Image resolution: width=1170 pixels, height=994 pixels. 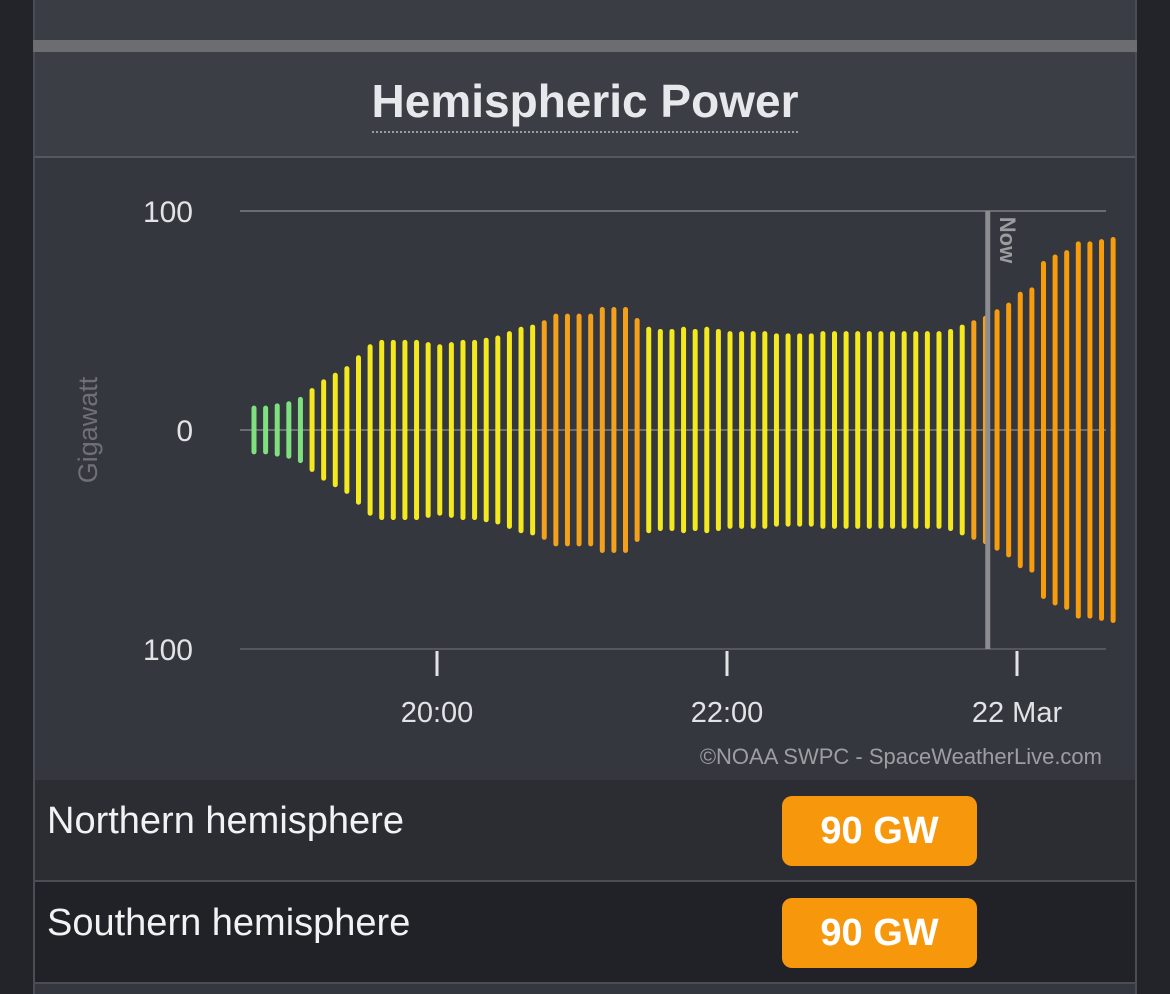 What do you see at coordinates (88, 429) in the screenshot?
I see `y-axis-label: Gigawatt` at bounding box center [88, 429].